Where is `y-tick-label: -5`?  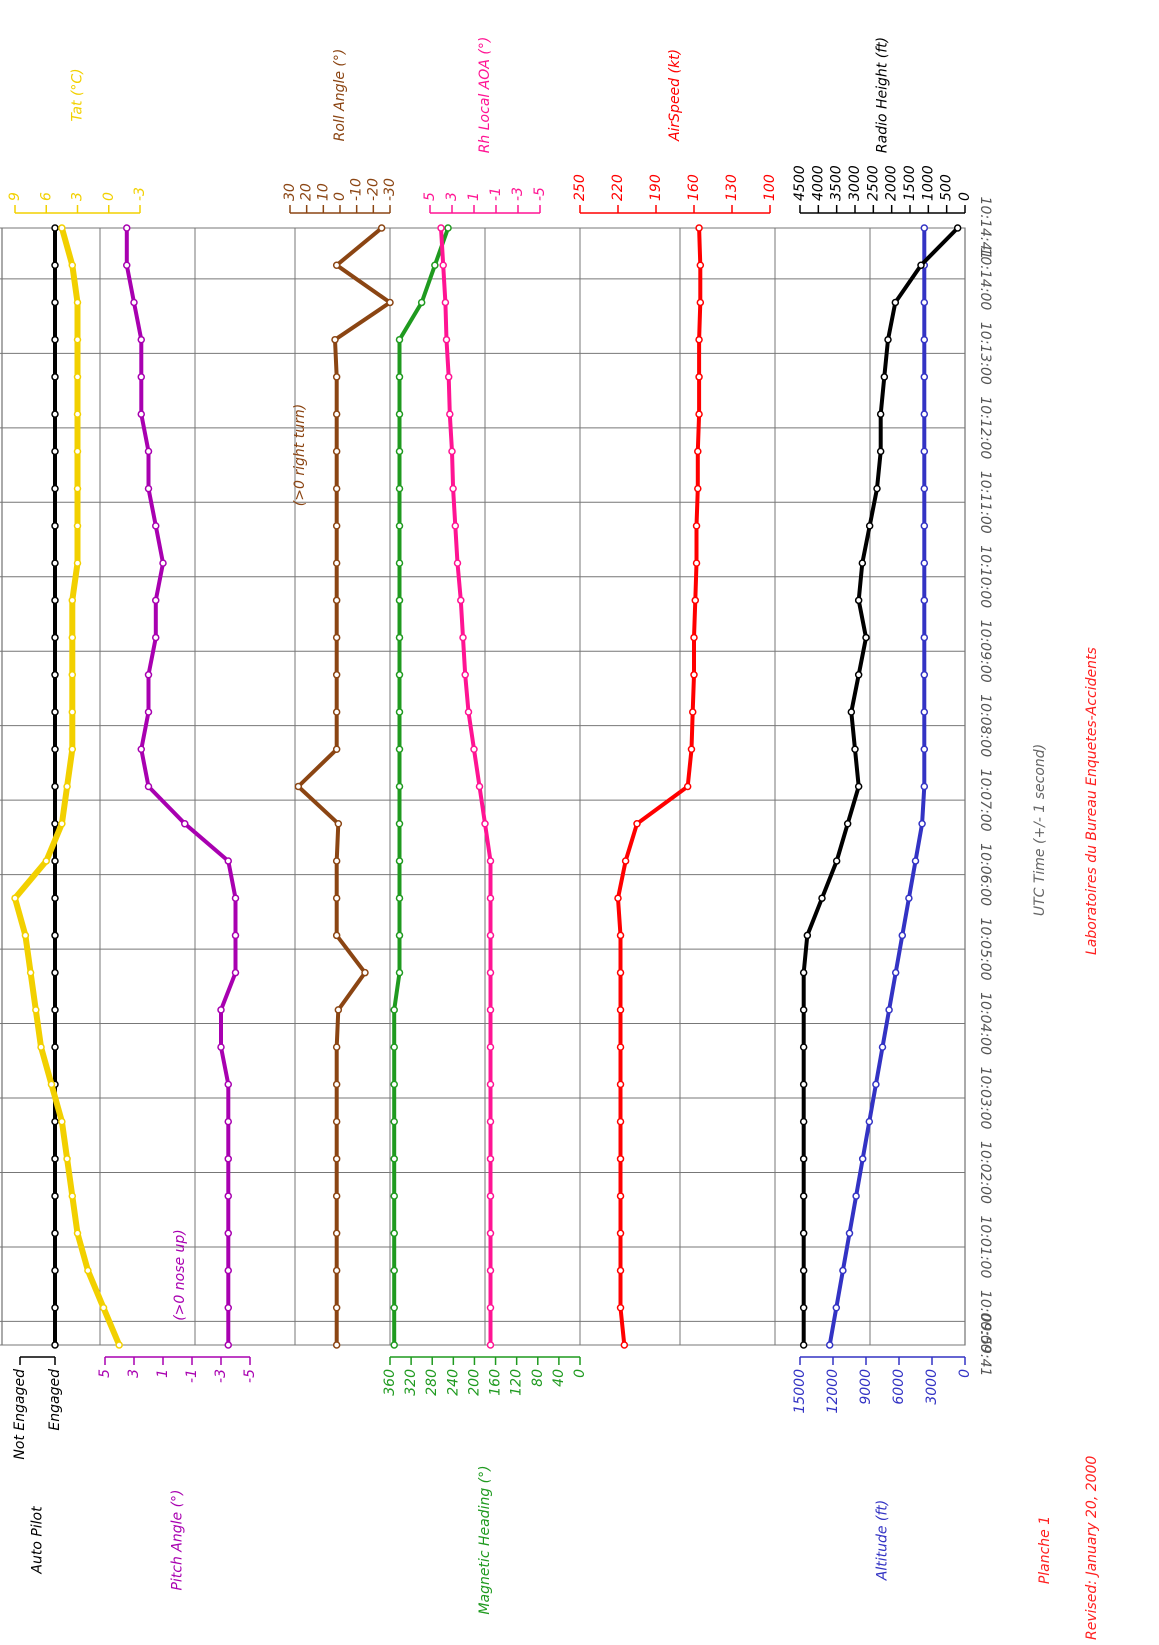 y-tick-label: -5 is located at coordinates (250, 1376).